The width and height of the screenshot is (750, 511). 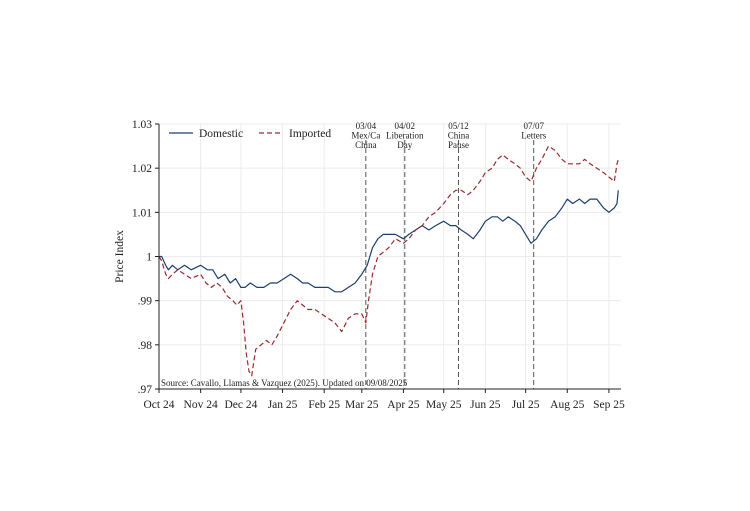 What do you see at coordinates (403, 405) in the screenshot?
I see `x-tick-label: Apr 25` at bounding box center [403, 405].